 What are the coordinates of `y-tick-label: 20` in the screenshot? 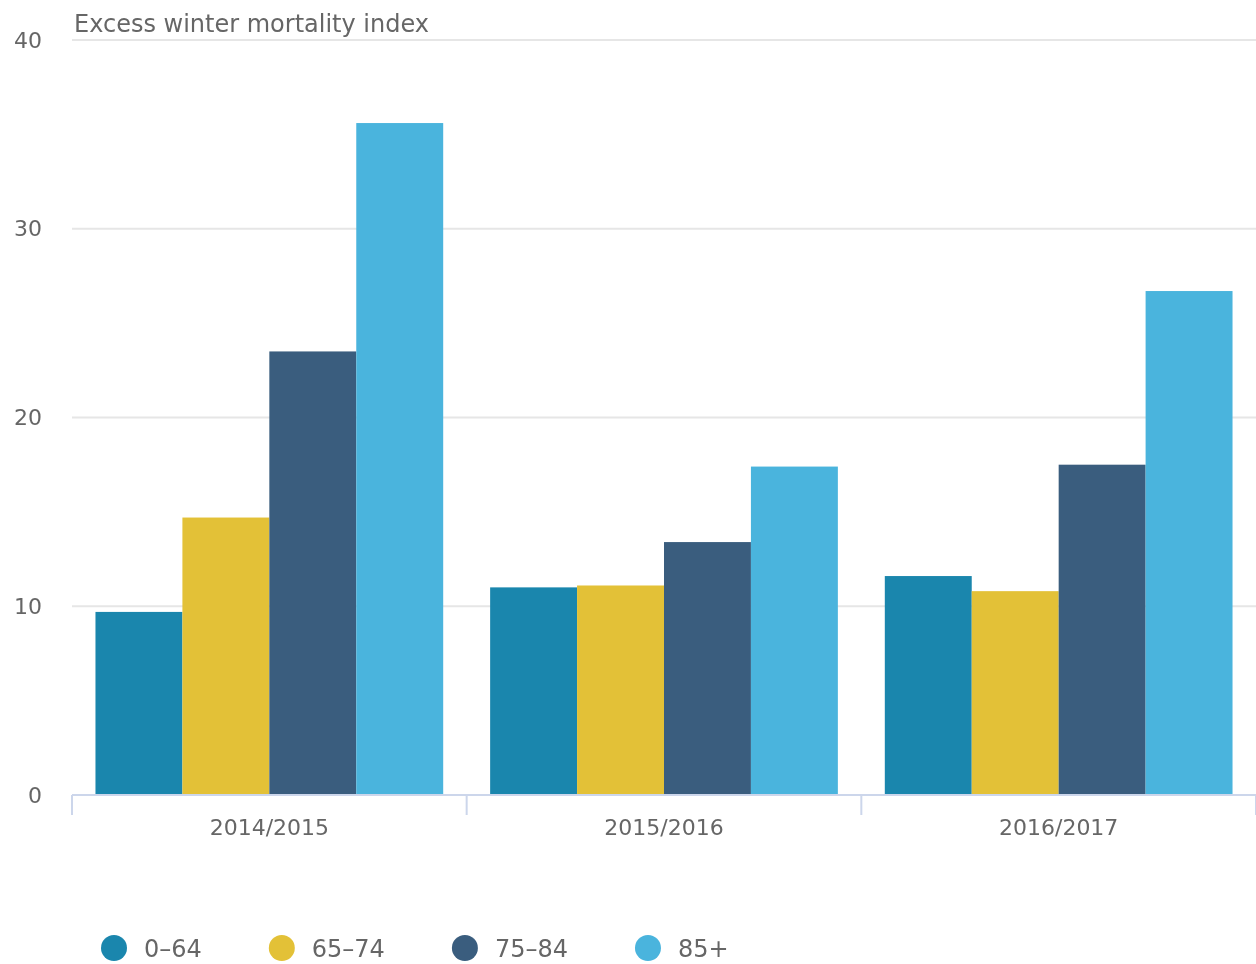 It's located at (28, 418).